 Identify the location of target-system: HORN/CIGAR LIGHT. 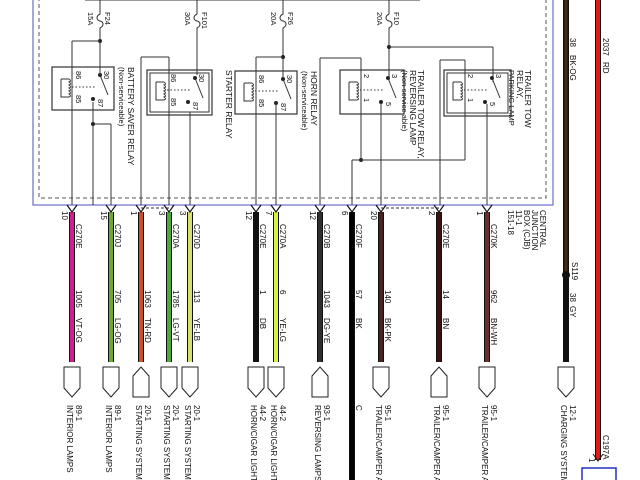
(253, 442).